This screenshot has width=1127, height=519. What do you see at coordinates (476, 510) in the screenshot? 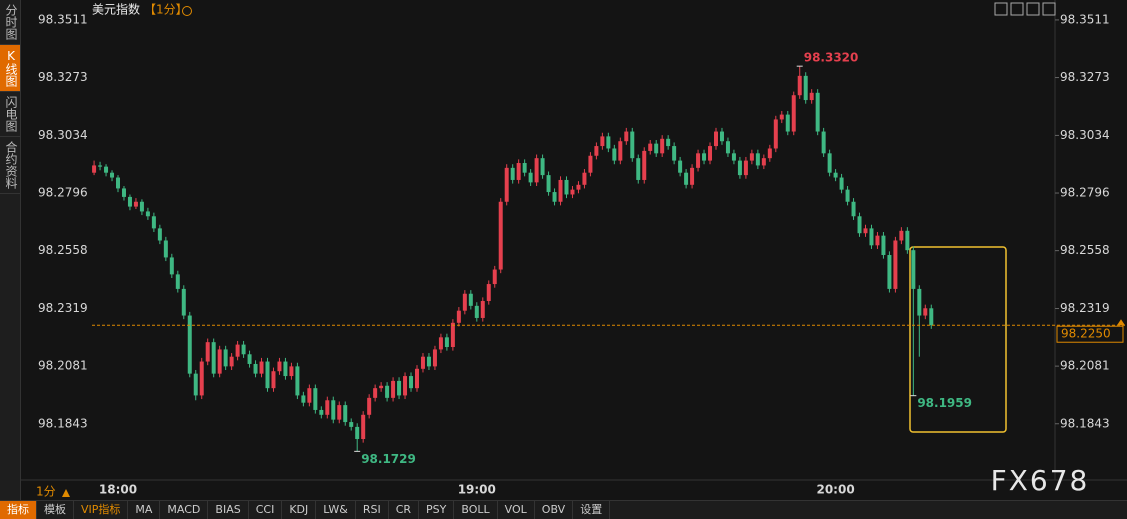
I see `toolbar-tab: BOLL` at bounding box center [476, 510].